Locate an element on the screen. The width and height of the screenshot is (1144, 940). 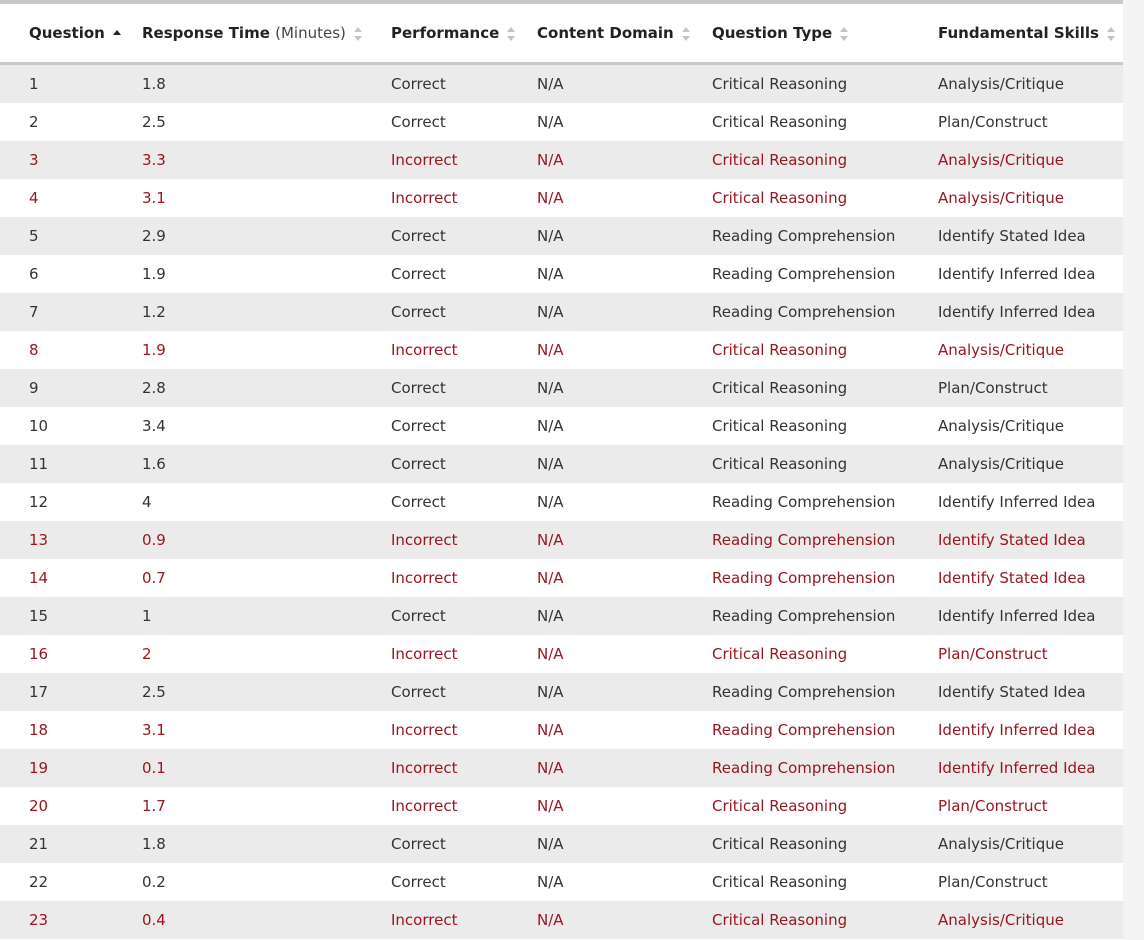
column-header-performance: Performance is located at coordinates (464, 34).